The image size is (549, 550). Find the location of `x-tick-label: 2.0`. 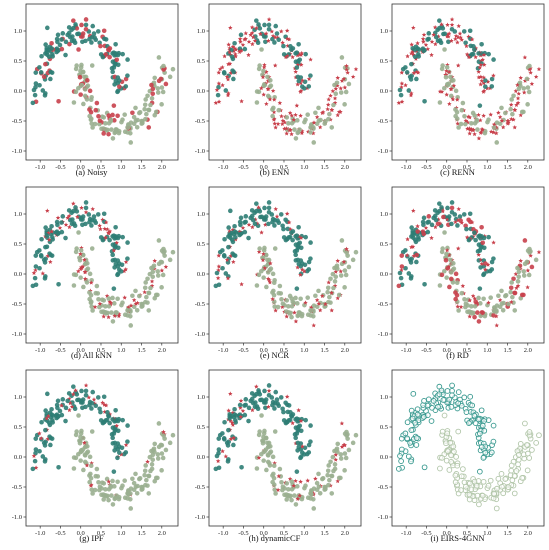

x-tick-label: 2.0 is located at coordinates (162, 167).